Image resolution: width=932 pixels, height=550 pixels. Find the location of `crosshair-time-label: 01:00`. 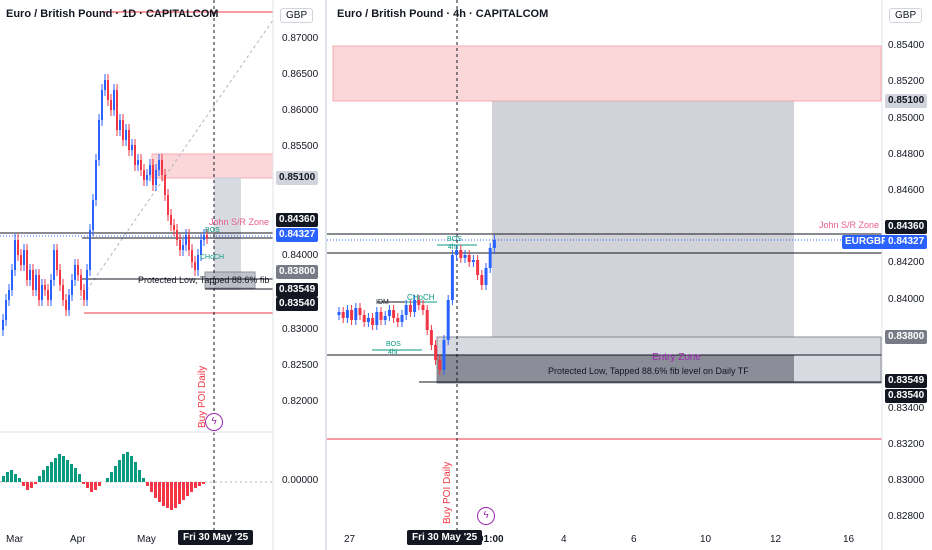

crosshair-time-label: 01:00 is located at coordinates (491, 539).